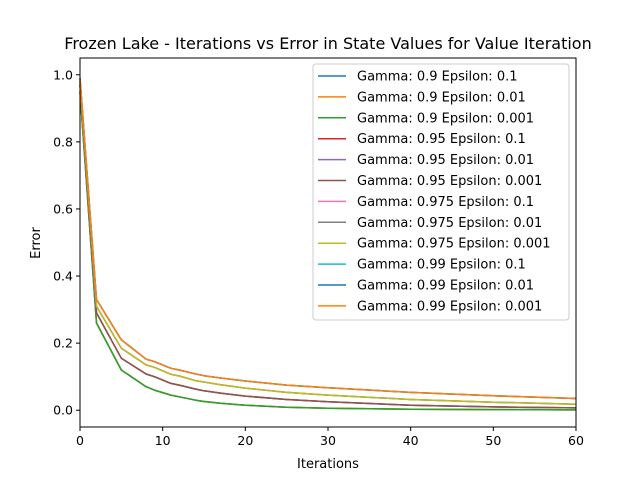 The height and width of the screenshot is (480, 640). I want to click on y-tick-label: 0.0, so click(63, 410).